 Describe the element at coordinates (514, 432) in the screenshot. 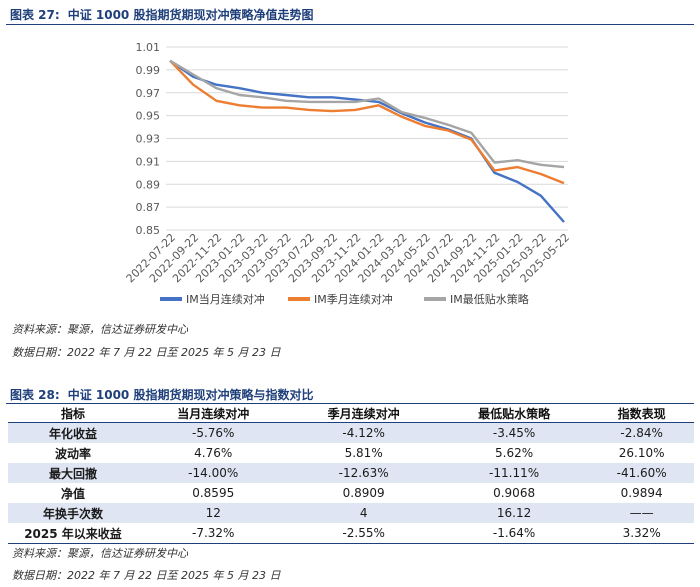

I see `table-cell: -3.45%` at that location.